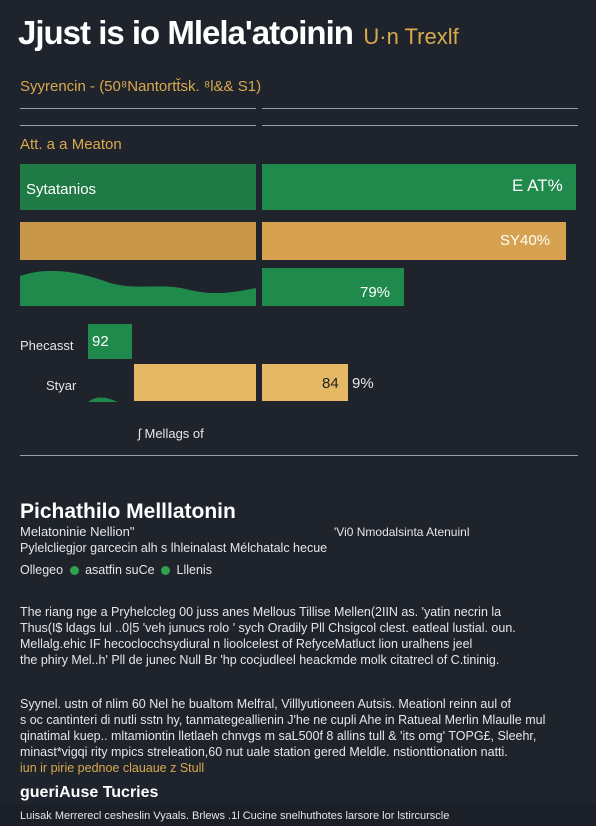 The width and height of the screenshot is (596, 826). Describe the element at coordinates (112, 768) in the screenshot. I see `paragraph-line: iun ir pirie pednoe clauaue z Stull` at that location.